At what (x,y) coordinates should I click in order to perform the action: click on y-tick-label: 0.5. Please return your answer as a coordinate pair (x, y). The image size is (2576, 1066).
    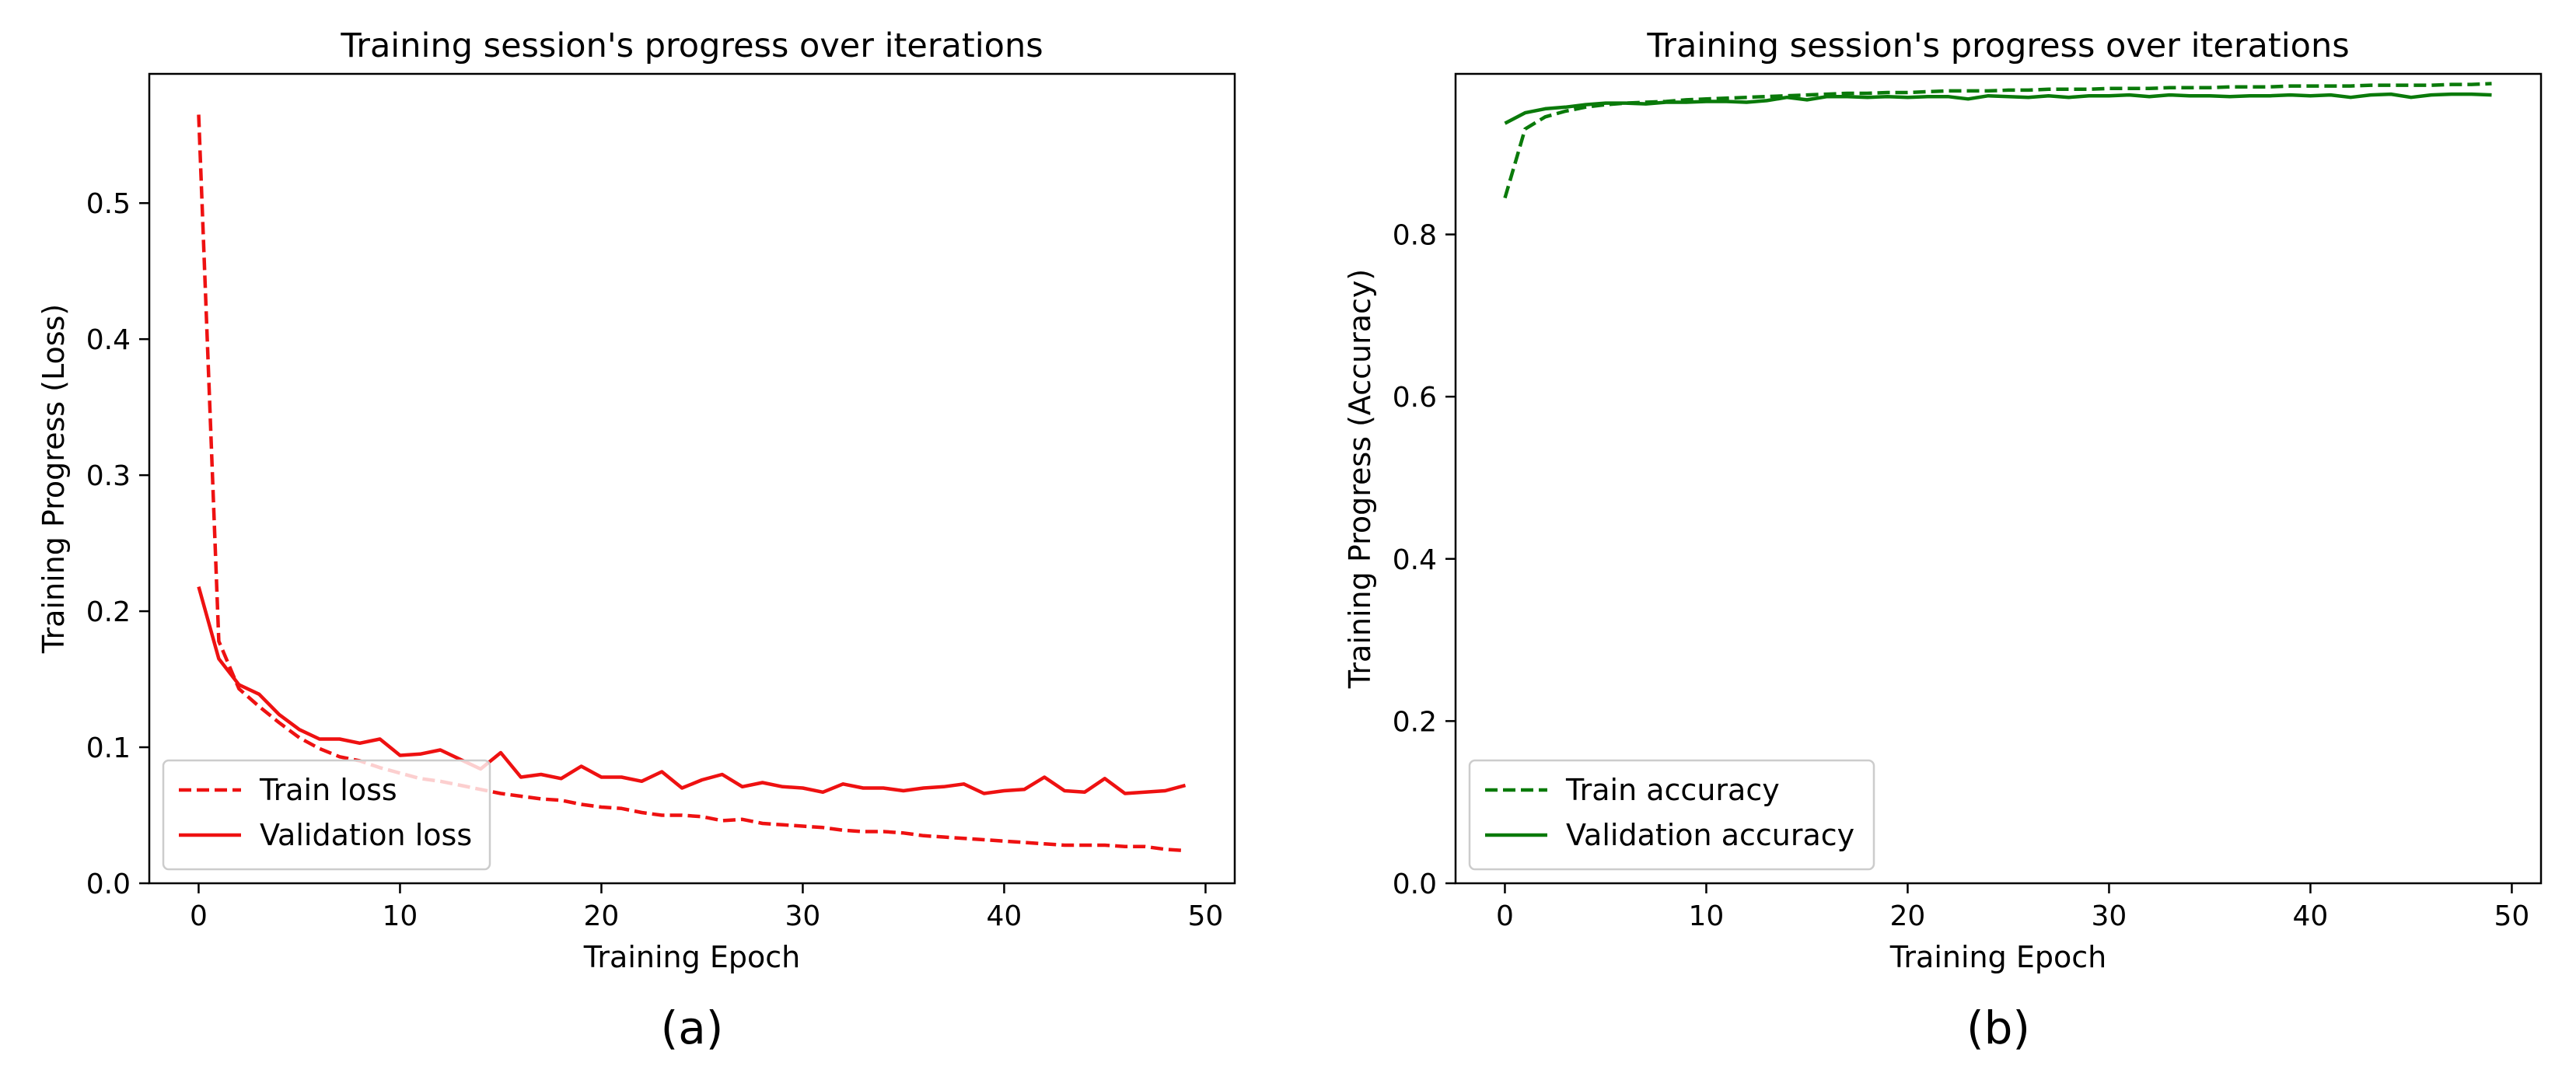
    Looking at the image, I should click on (108, 204).